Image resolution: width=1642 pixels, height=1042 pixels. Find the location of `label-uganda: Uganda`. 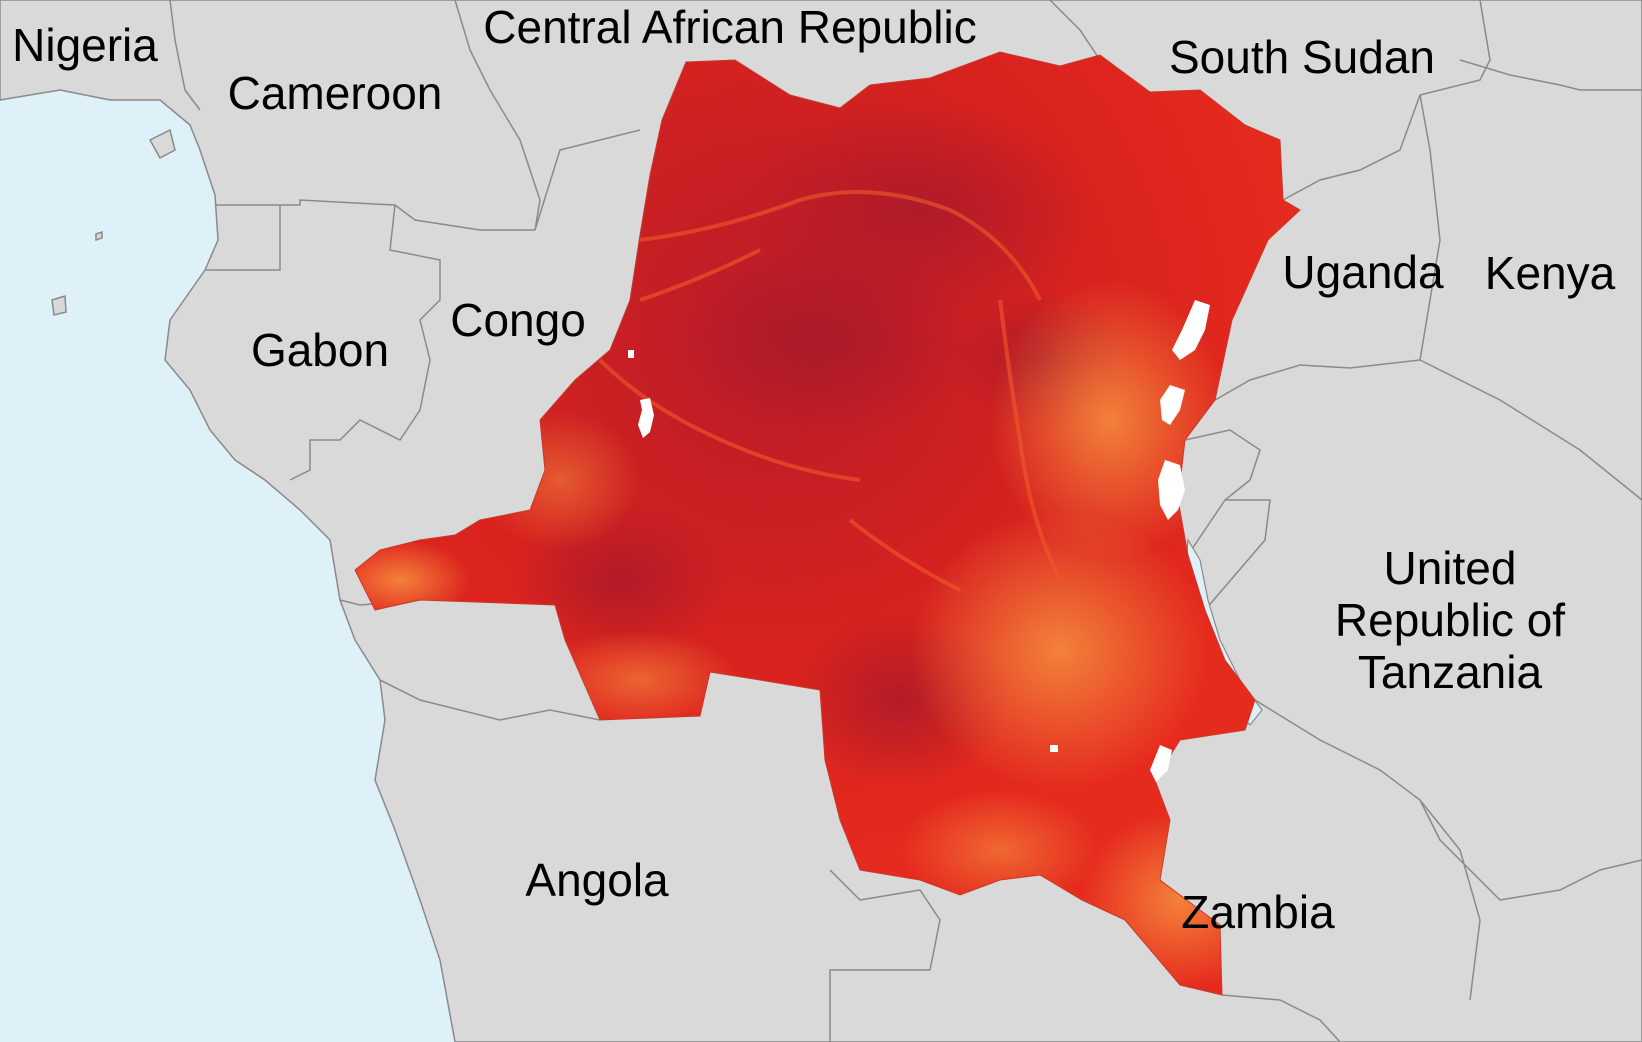

label-uganda: Uganda is located at coordinates (1363, 272).